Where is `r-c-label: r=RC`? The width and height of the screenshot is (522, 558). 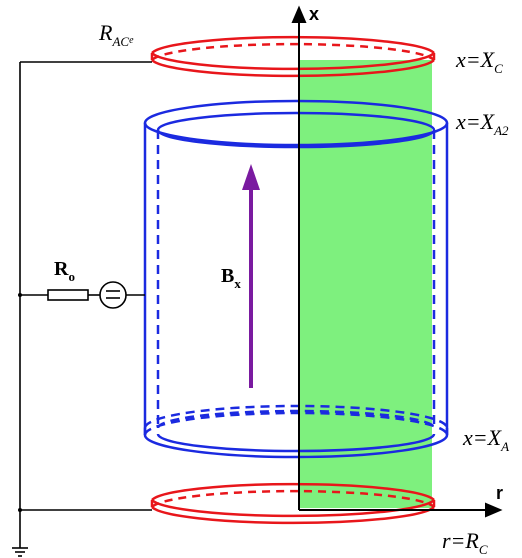 r-c-label: r=RC is located at coordinates (465, 543).